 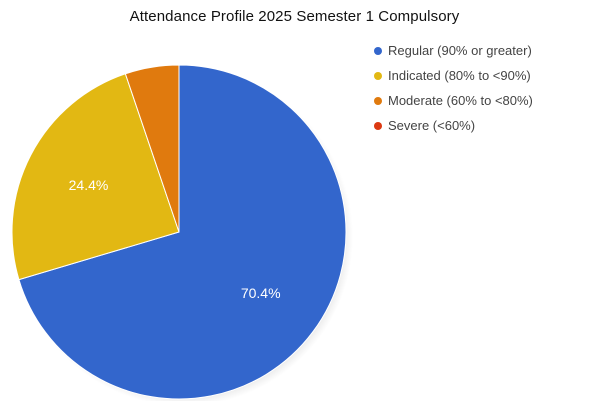 I want to click on legend-item-moderate: Moderate (60% to <80%), so click(x=480, y=100).